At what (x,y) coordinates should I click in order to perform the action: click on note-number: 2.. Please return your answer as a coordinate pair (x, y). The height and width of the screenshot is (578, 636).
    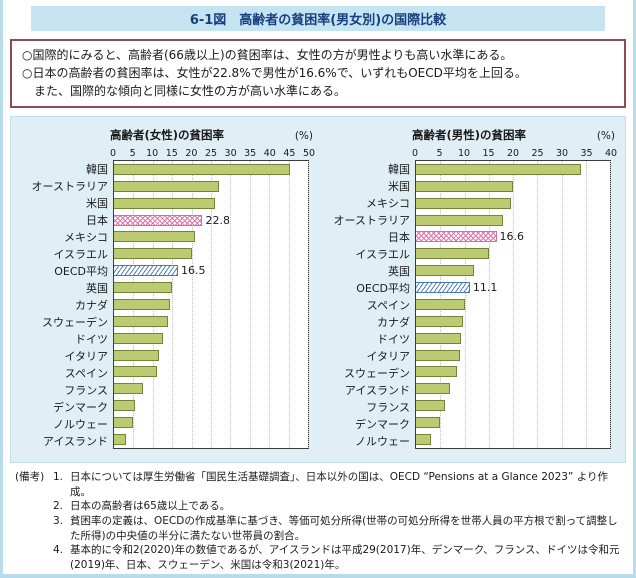
    Looking at the image, I should click on (58, 506).